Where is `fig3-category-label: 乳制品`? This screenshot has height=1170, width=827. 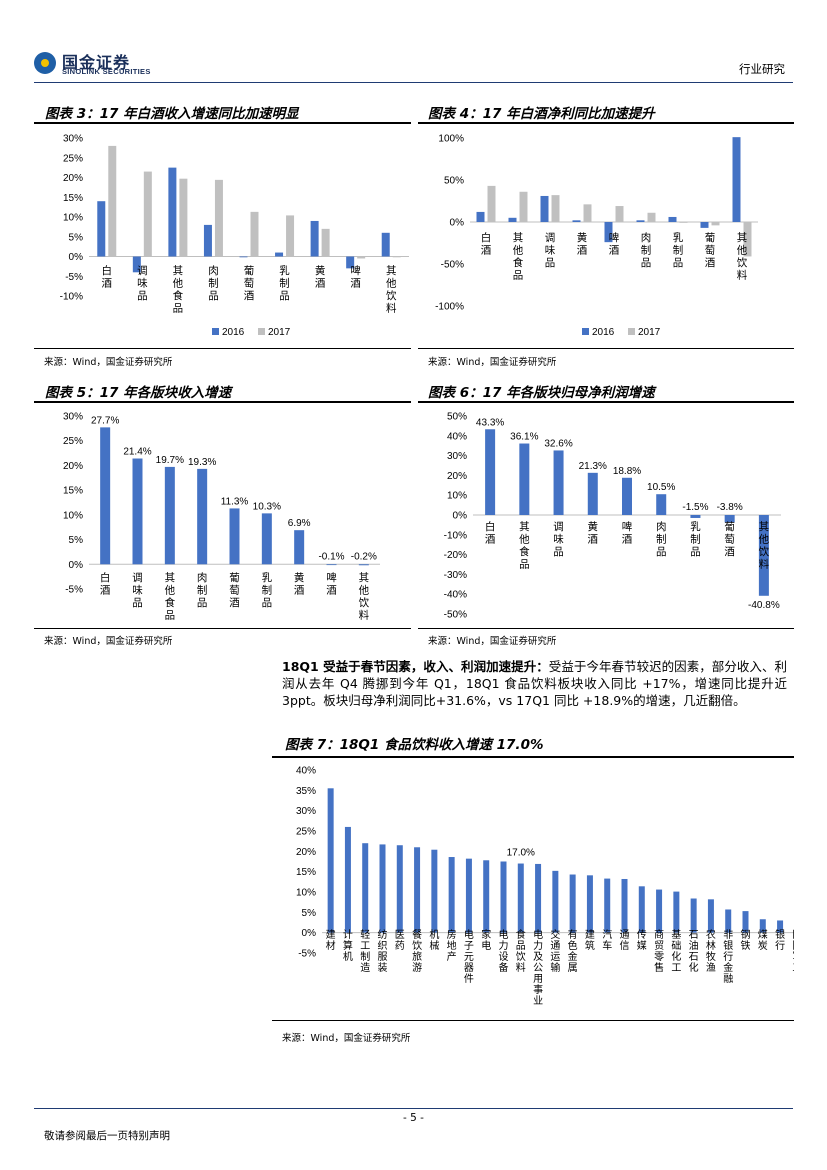
fig3-category-label: 乳制品 is located at coordinates (284, 283).